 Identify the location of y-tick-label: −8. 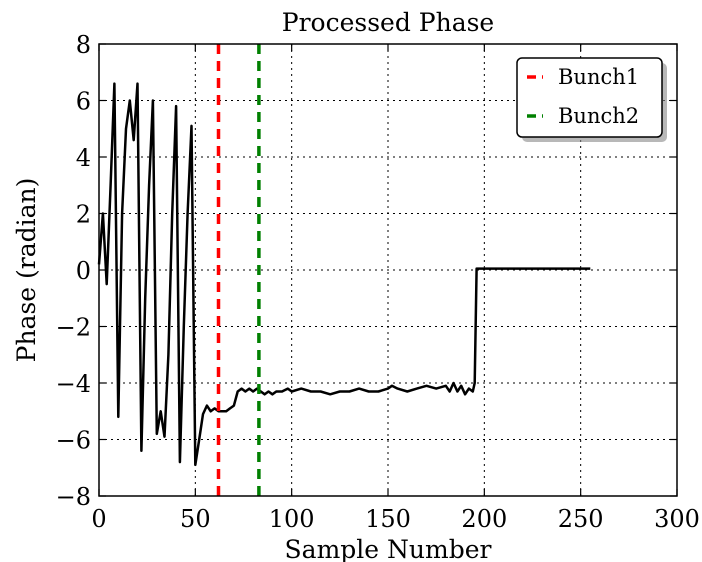
(73, 497).